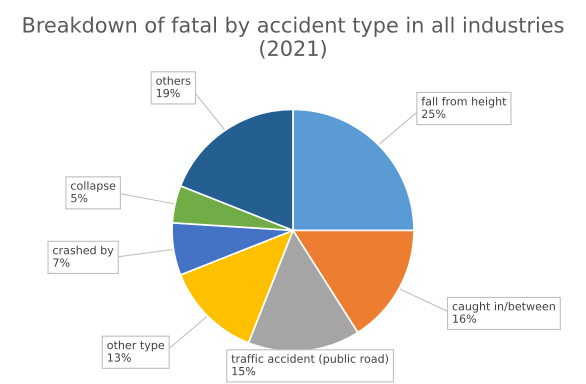 The image size is (586, 384). What do you see at coordinates (173, 80) in the screenshot?
I see `slice-label: others` at bounding box center [173, 80].